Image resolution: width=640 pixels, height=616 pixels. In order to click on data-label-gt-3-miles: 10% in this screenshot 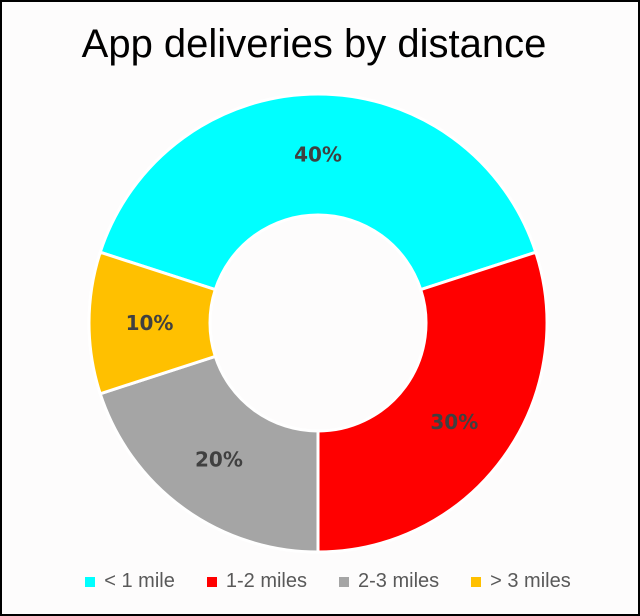, I will do `click(150, 323)`.